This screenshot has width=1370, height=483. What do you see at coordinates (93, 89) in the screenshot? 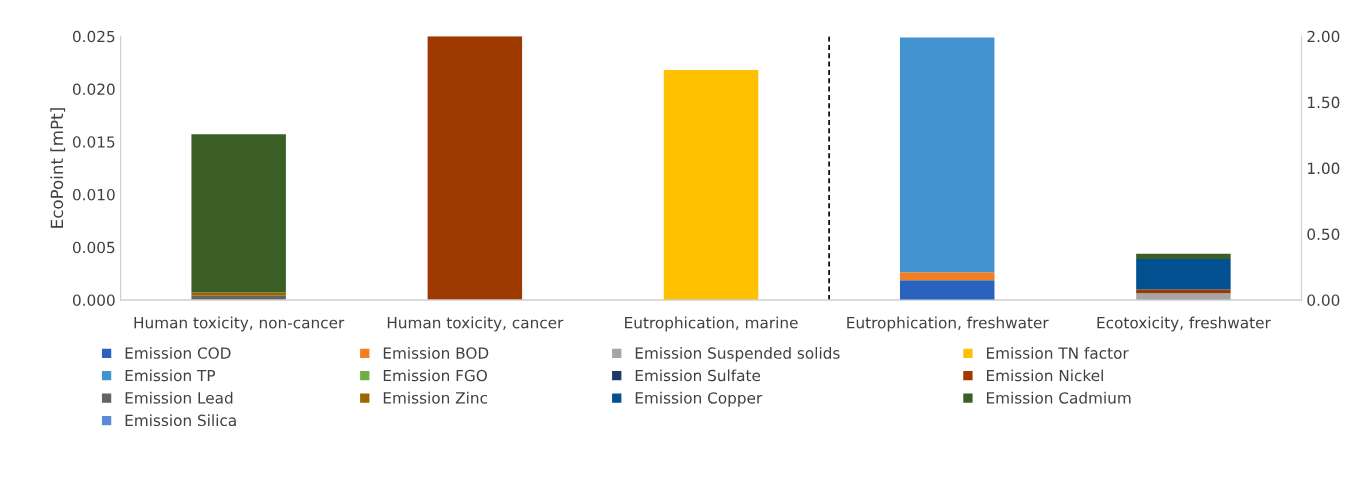
I see `y-tick-label: 0.020` at bounding box center [93, 89].